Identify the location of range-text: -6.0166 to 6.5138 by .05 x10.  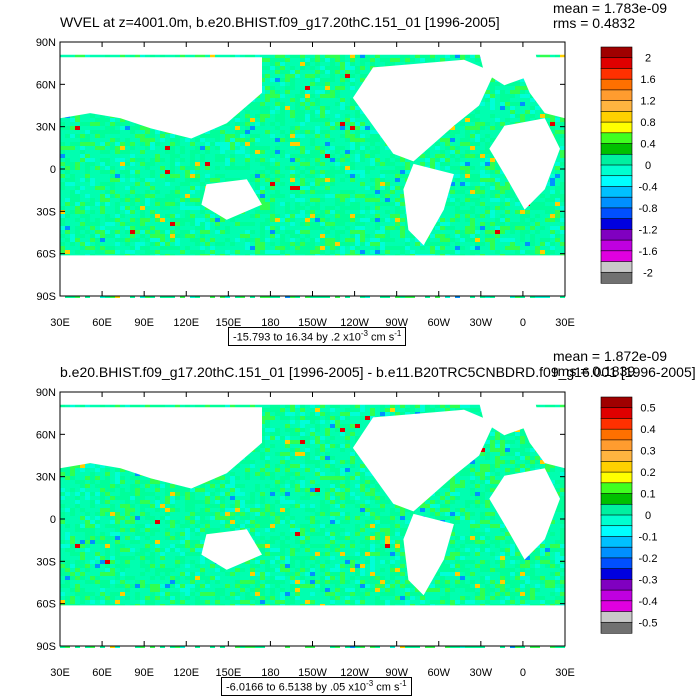
(296, 687).